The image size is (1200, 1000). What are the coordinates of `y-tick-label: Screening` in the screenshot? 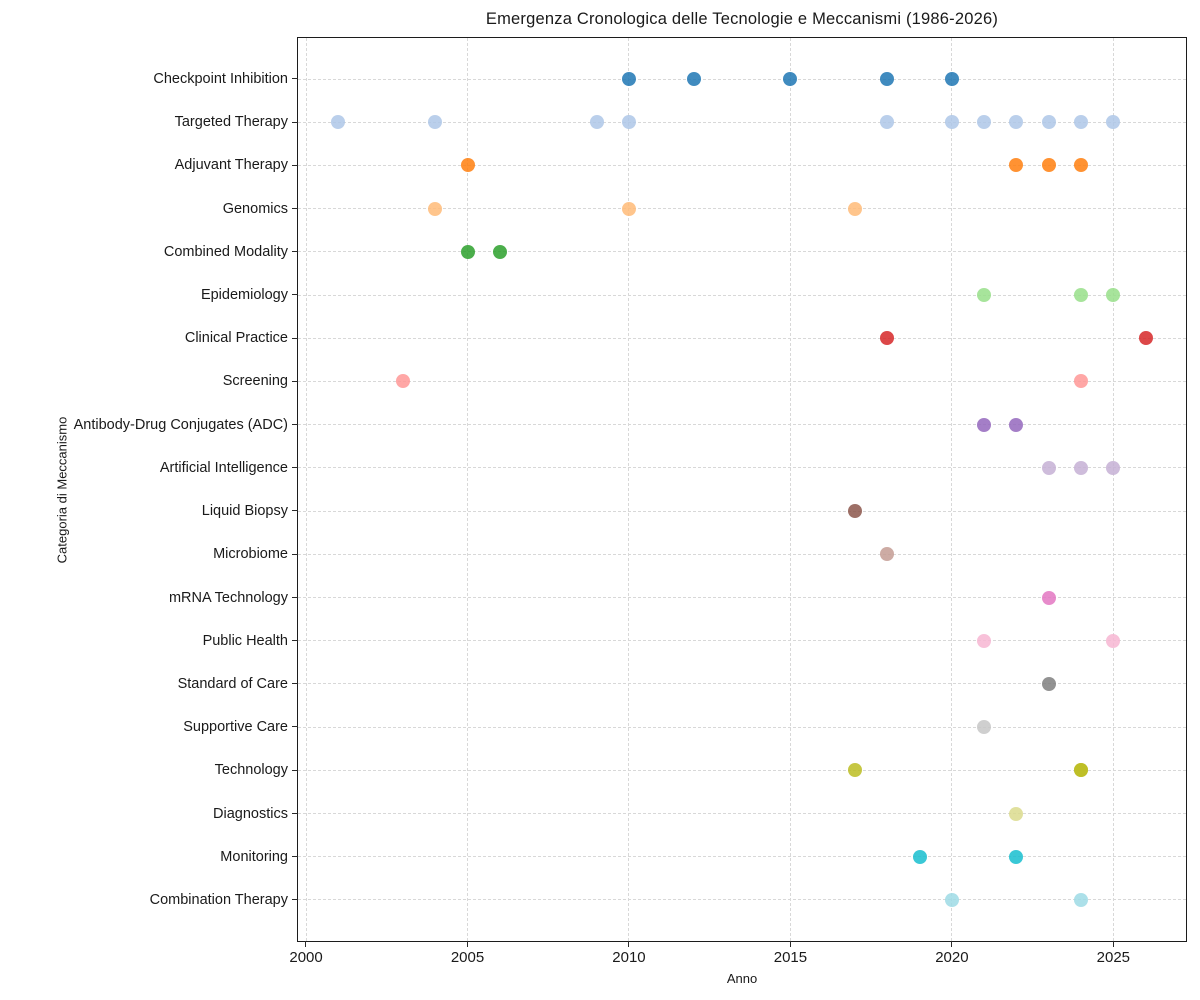 It's located at (255, 381).